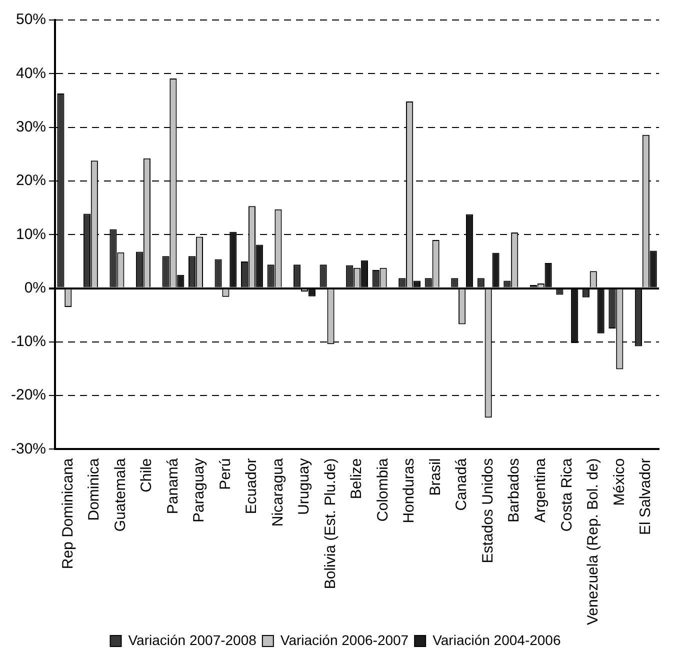  What do you see at coordinates (383, 490) in the screenshot?
I see `x-tick-label: Colombia` at bounding box center [383, 490].